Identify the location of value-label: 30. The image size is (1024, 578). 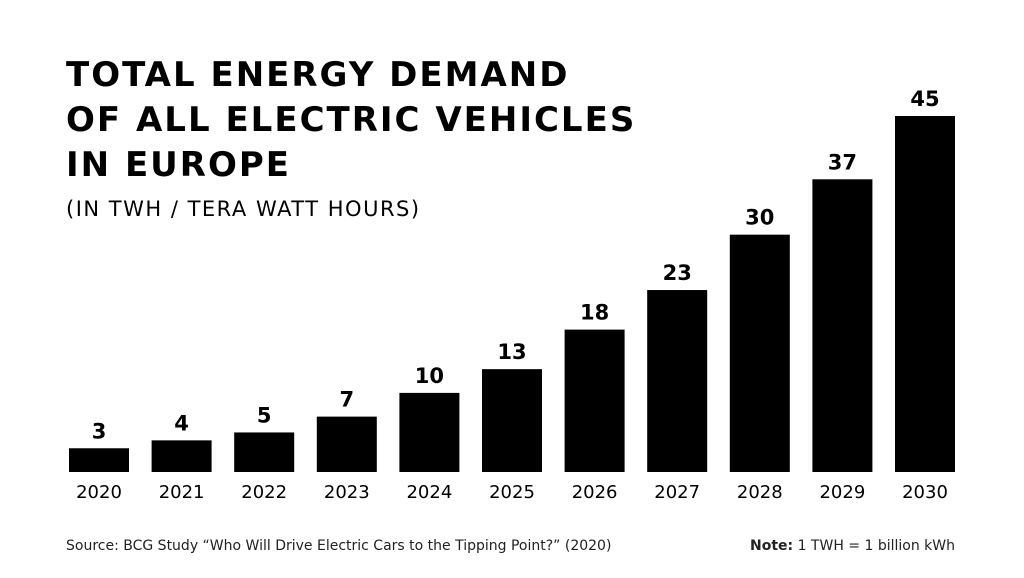
(759, 218).